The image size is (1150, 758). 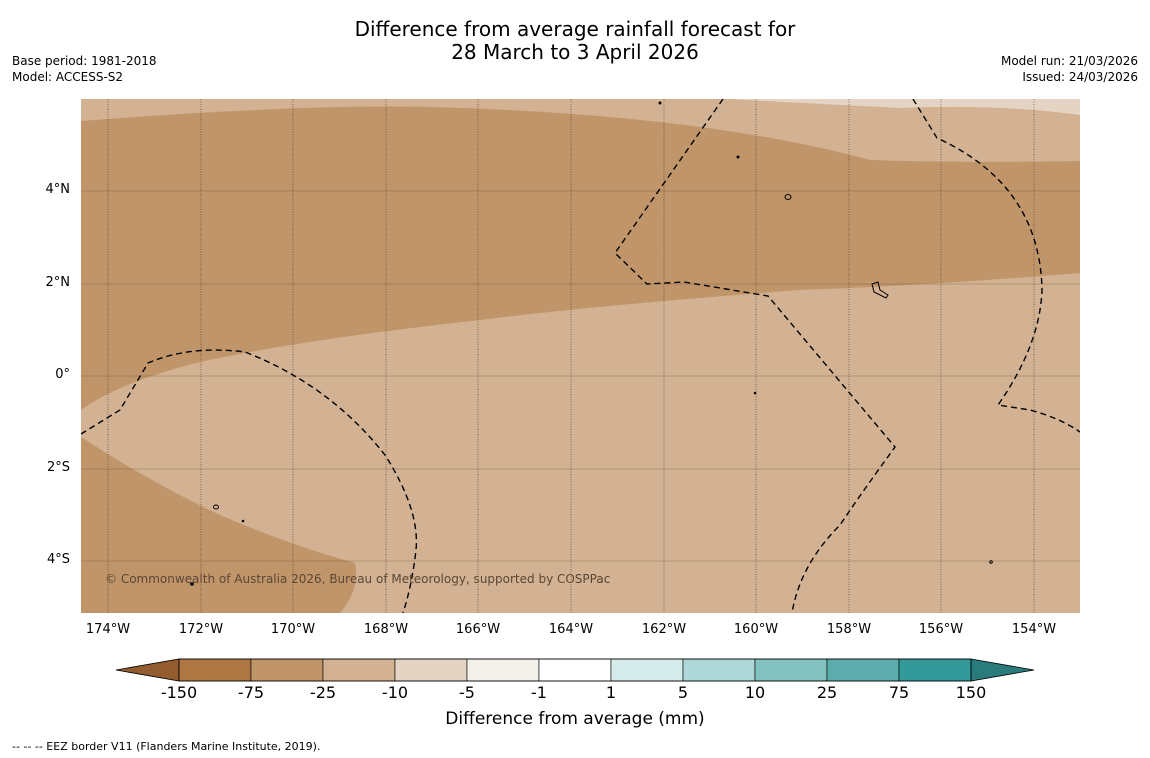 What do you see at coordinates (899, 692) in the screenshot?
I see `colorbar-tick-label: 75` at bounding box center [899, 692].